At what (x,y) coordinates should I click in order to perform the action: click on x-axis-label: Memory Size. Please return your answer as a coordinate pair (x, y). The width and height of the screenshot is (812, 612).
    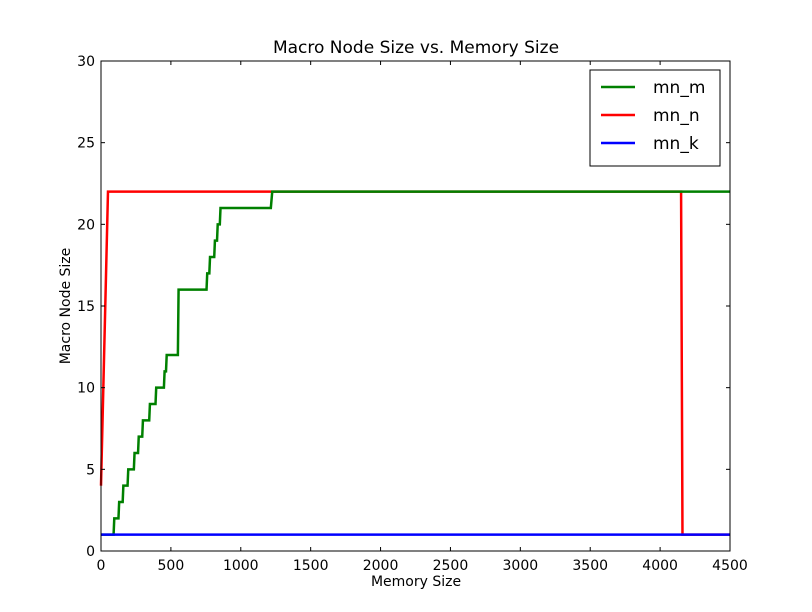
    Looking at the image, I should click on (416, 582).